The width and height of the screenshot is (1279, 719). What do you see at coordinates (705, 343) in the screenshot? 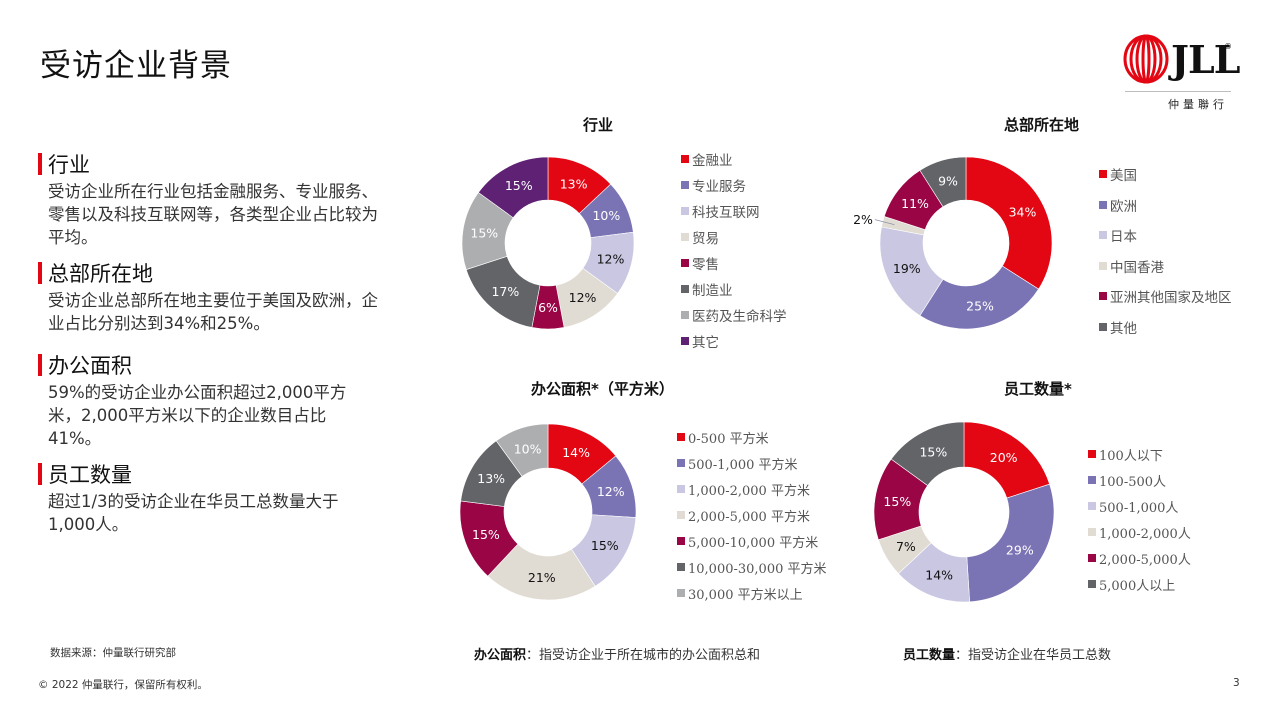
I see `legend-label: 其它` at bounding box center [705, 343].